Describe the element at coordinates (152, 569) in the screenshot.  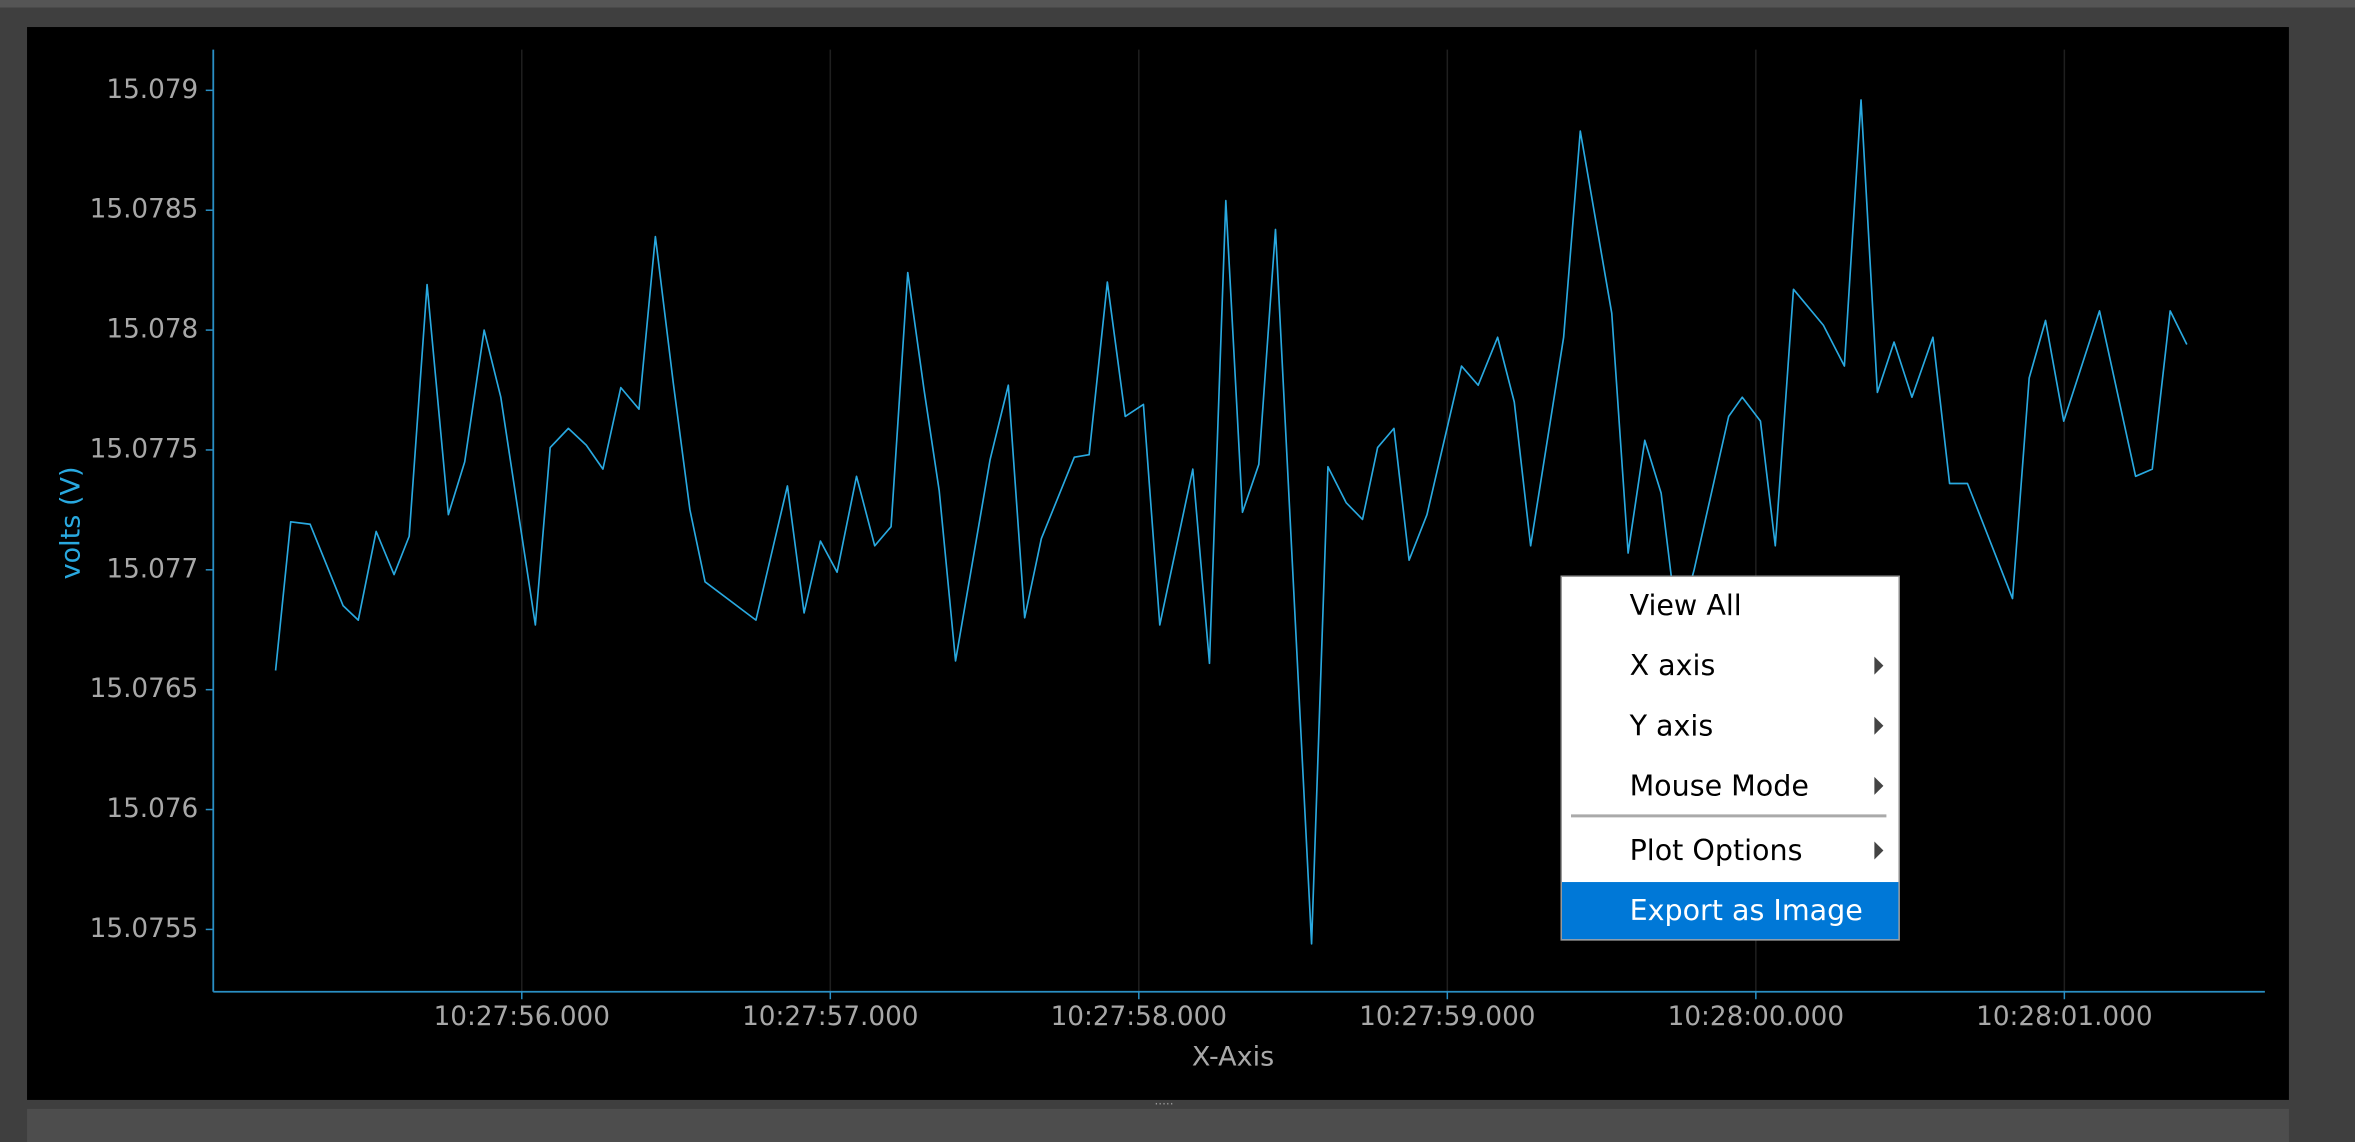
I see `y-tick-label: 15.077` at that location.